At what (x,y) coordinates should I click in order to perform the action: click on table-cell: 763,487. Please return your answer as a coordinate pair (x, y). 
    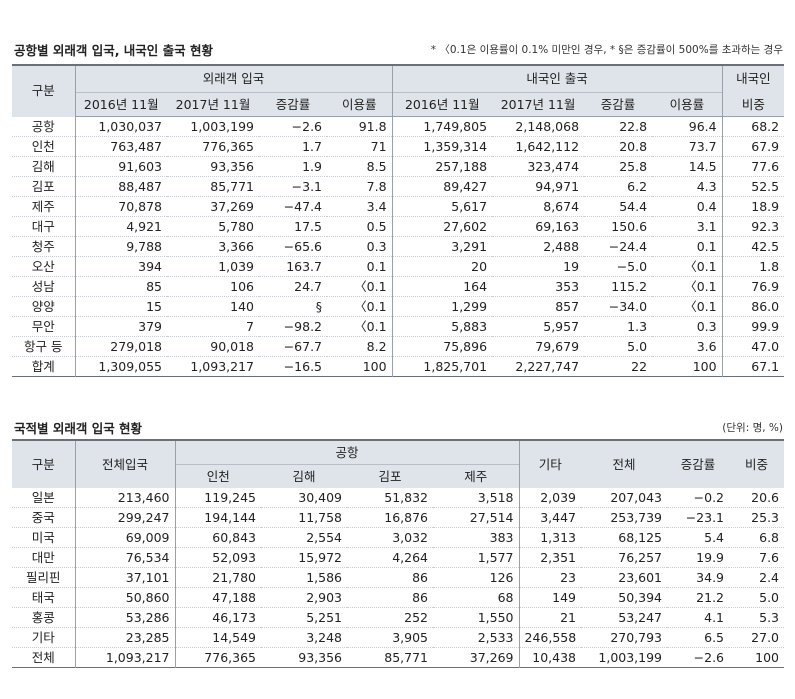
    Looking at the image, I should click on (120, 146).